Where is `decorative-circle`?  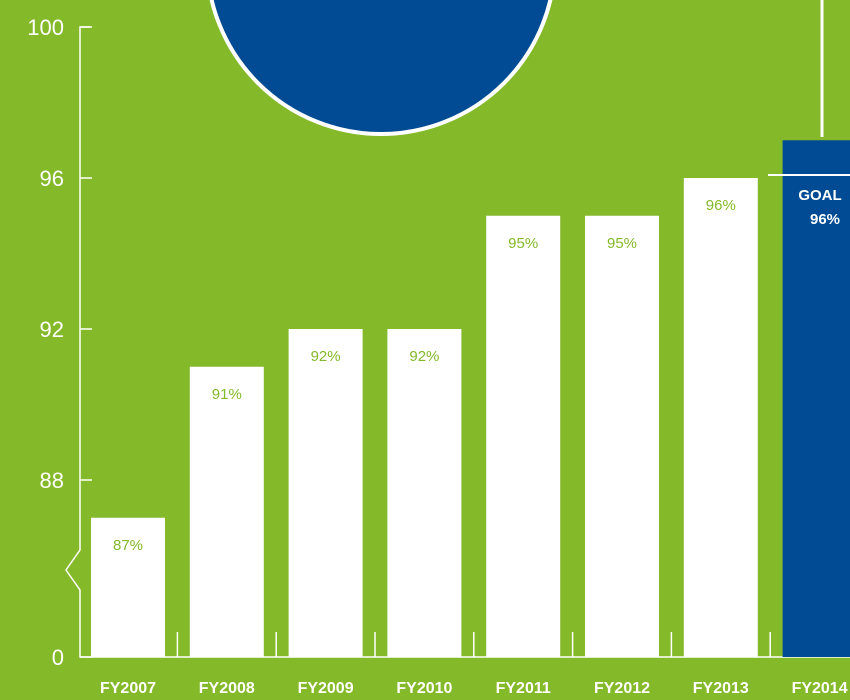
decorative-circle is located at coordinates (381, 68).